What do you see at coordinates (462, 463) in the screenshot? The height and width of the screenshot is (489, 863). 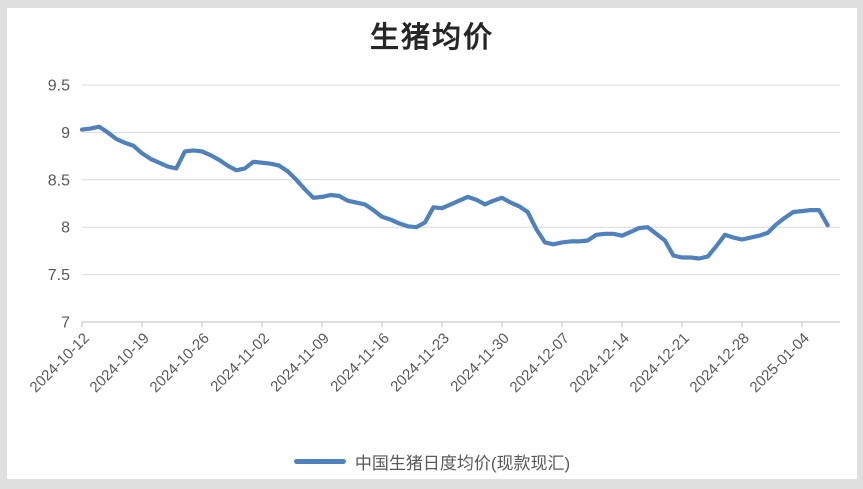 I see `legend-label: 中国生猪日度均价(现款现汇)` at bounding box center [462, 463].